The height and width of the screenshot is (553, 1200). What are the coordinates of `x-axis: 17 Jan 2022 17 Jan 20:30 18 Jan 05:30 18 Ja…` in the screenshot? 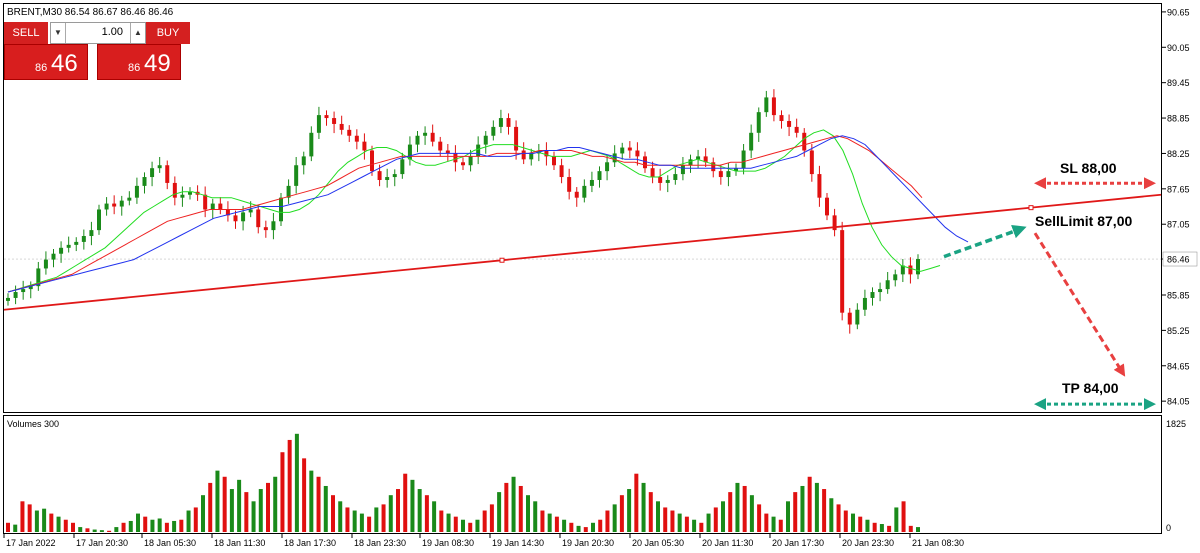 It's located at (483, 541).